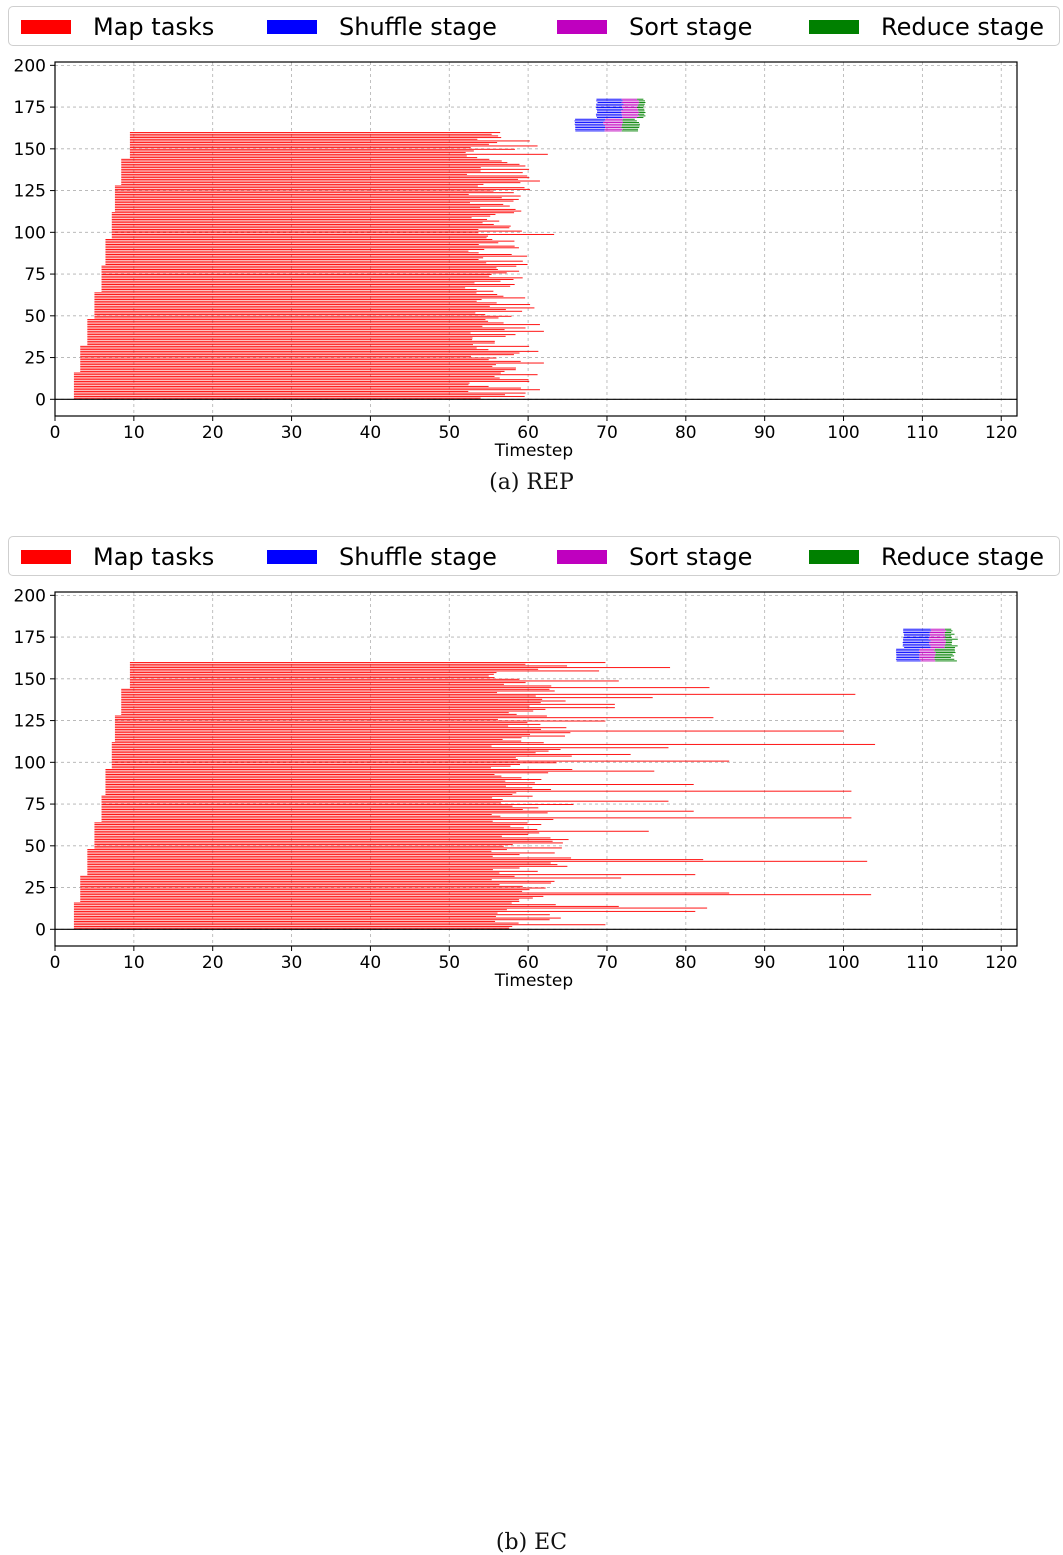 The width and height of the screenshot is (1063, 1555). I want to click on legend-swatch-map, so click(46, 27).